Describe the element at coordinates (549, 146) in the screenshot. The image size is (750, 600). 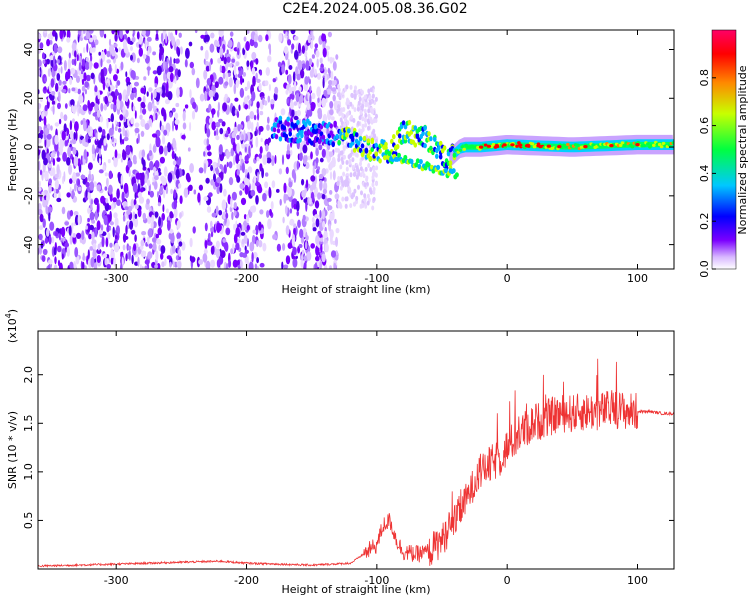
I see `peak-cell` at that location.